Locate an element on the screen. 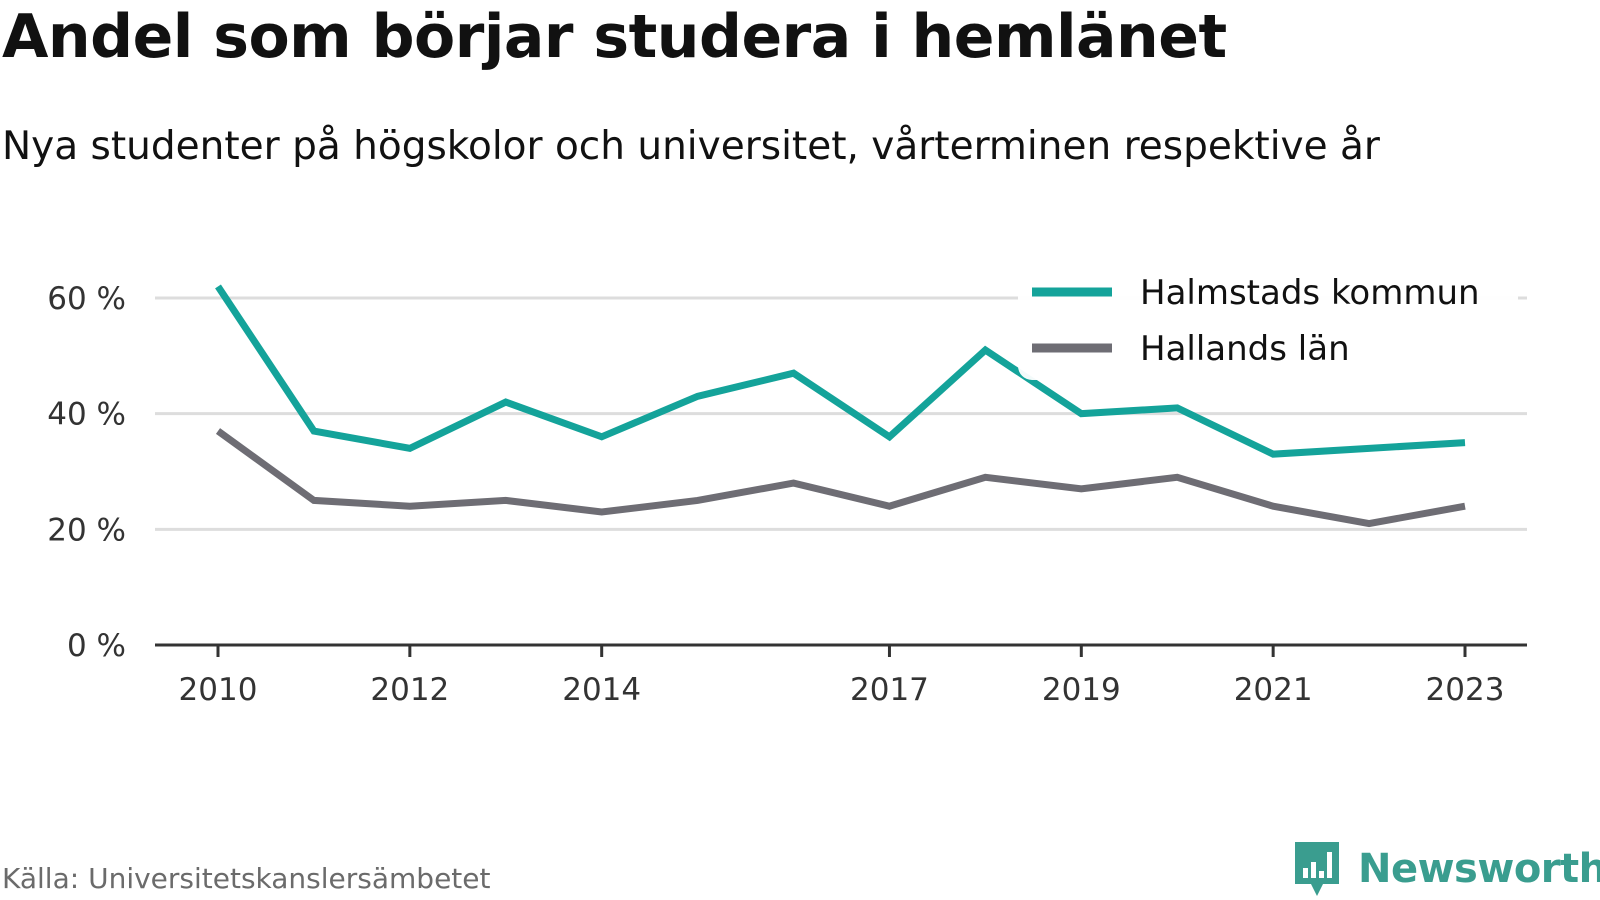  brand-logo: Newsworthy is located at coordinates (1446, 869).